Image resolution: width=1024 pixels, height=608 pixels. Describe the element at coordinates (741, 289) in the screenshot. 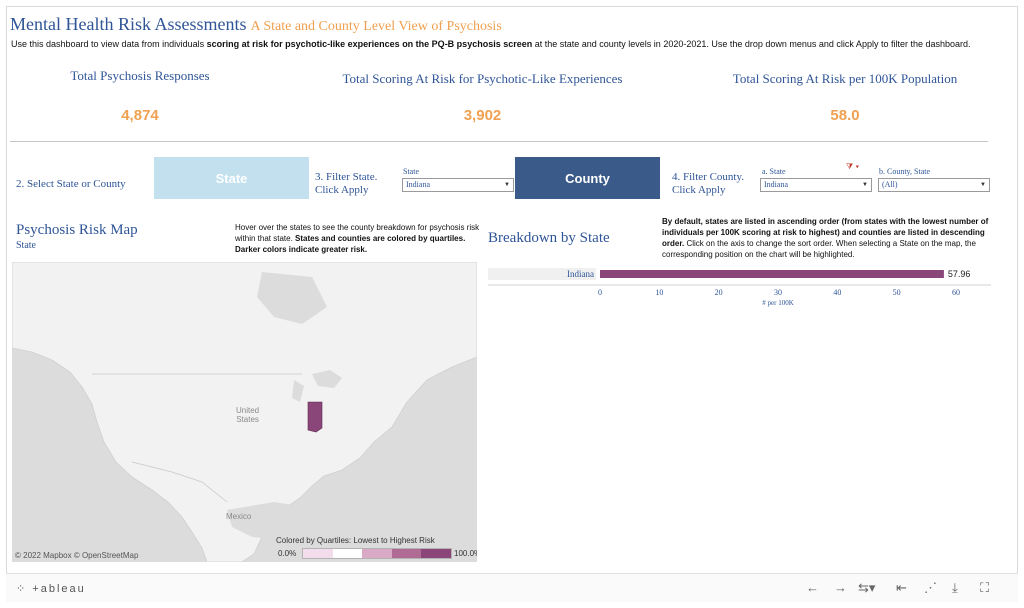

I see `state-bar-chart: Indiana 57.96 0 10 20 30 40 50 60 # per 100K` at that location.